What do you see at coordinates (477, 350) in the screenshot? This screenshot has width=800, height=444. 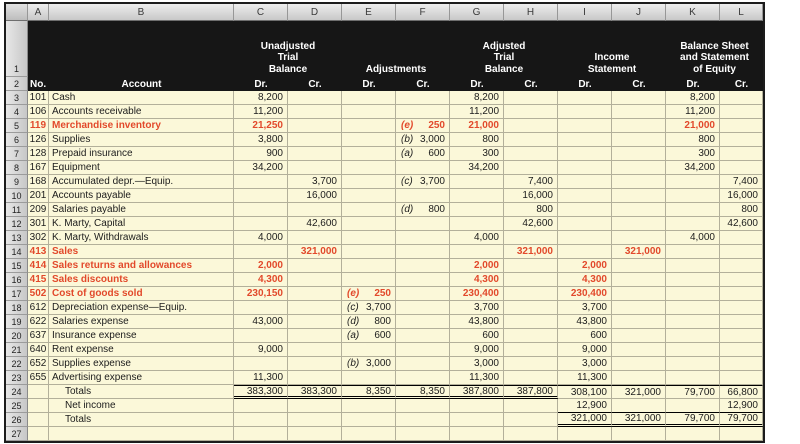 I see `adjusted-dr-cell: 9,000` at bounding box center [477, 350].